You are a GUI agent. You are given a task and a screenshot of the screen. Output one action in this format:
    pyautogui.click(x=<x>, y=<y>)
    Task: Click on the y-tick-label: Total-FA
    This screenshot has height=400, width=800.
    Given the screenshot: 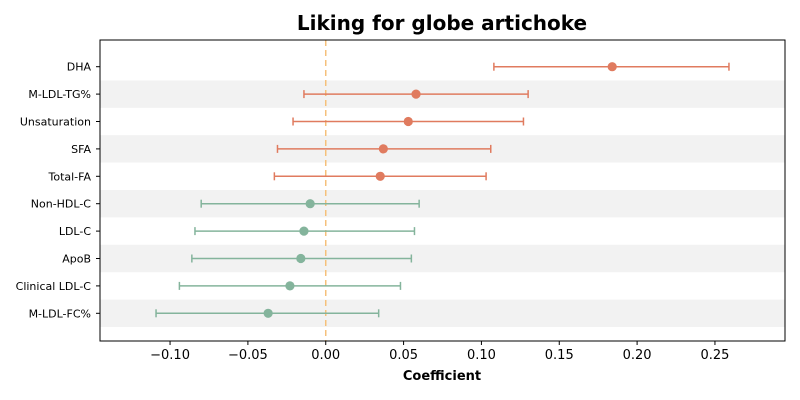 What is the action you would take?
    pyautogui.click(x=69, y=176)
    